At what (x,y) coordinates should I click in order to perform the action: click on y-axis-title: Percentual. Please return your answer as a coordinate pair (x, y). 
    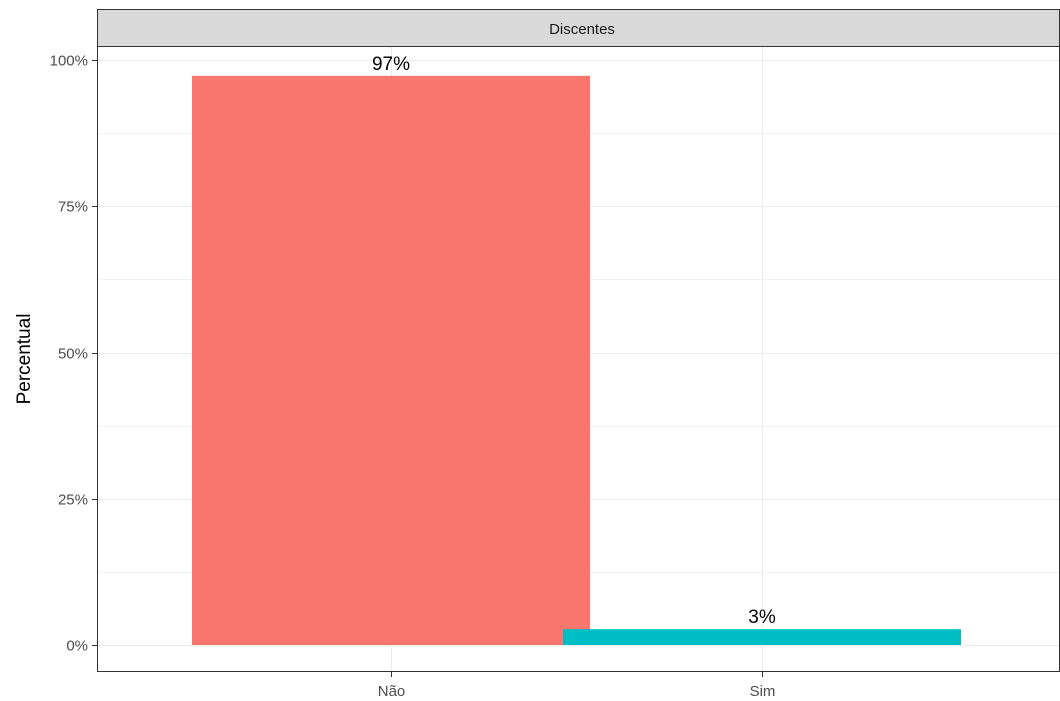
    Looking at the image, I should click on (24, 359).